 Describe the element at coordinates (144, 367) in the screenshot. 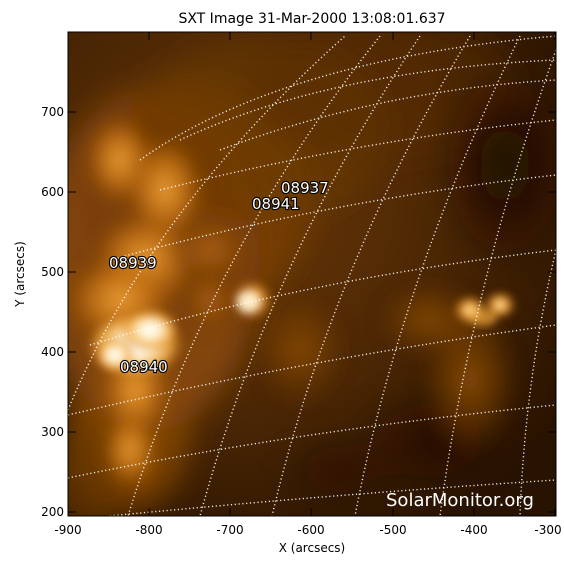

I see `active-region-label-08940: 08940` at that location.